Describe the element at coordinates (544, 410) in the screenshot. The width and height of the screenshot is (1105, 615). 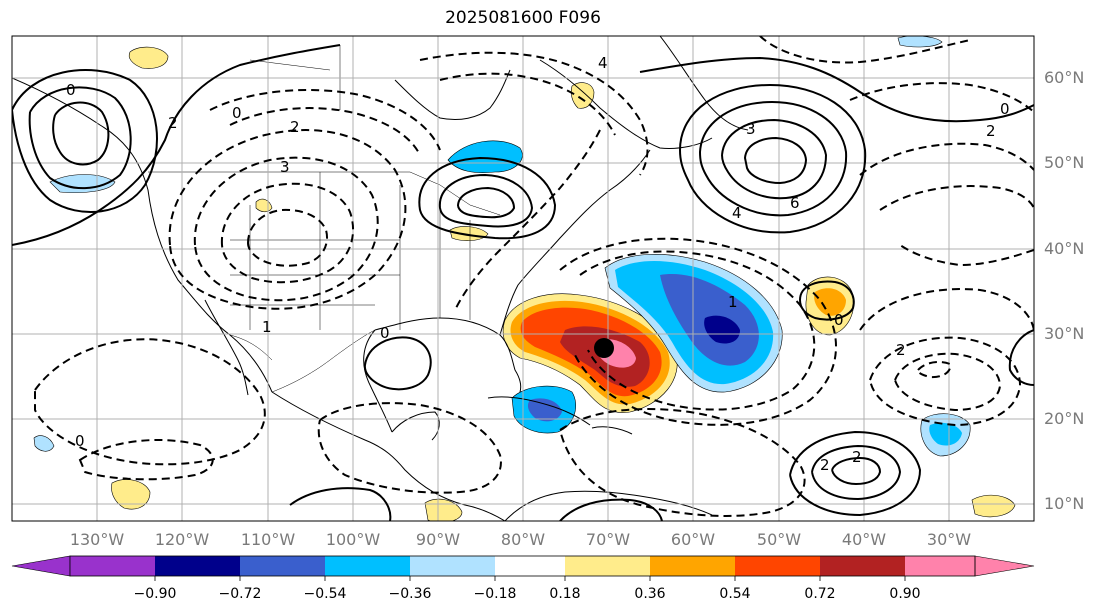
I see `negative-anomaly-cuba-core` at that location.